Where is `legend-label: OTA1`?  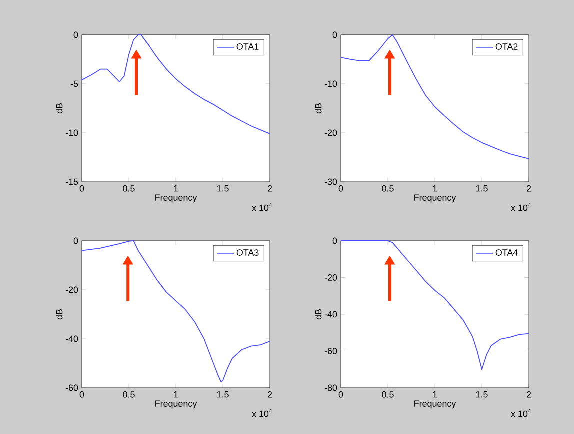
legend-label: OTA1 is located at coordinates (247, 47).